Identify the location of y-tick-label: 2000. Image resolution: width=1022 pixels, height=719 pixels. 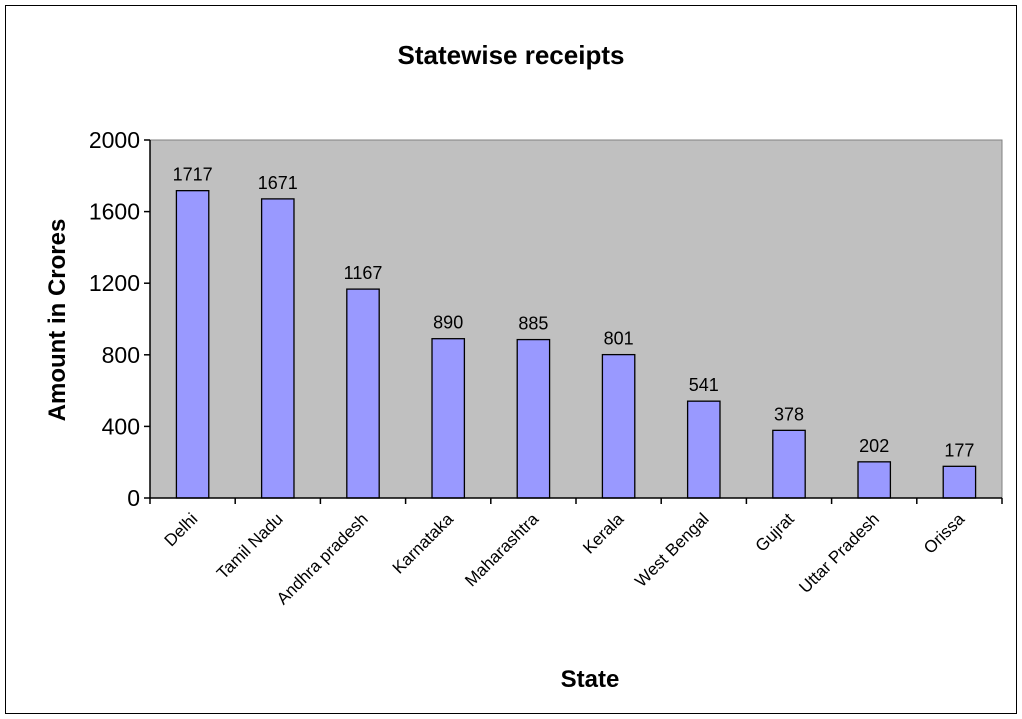
(114, 140).